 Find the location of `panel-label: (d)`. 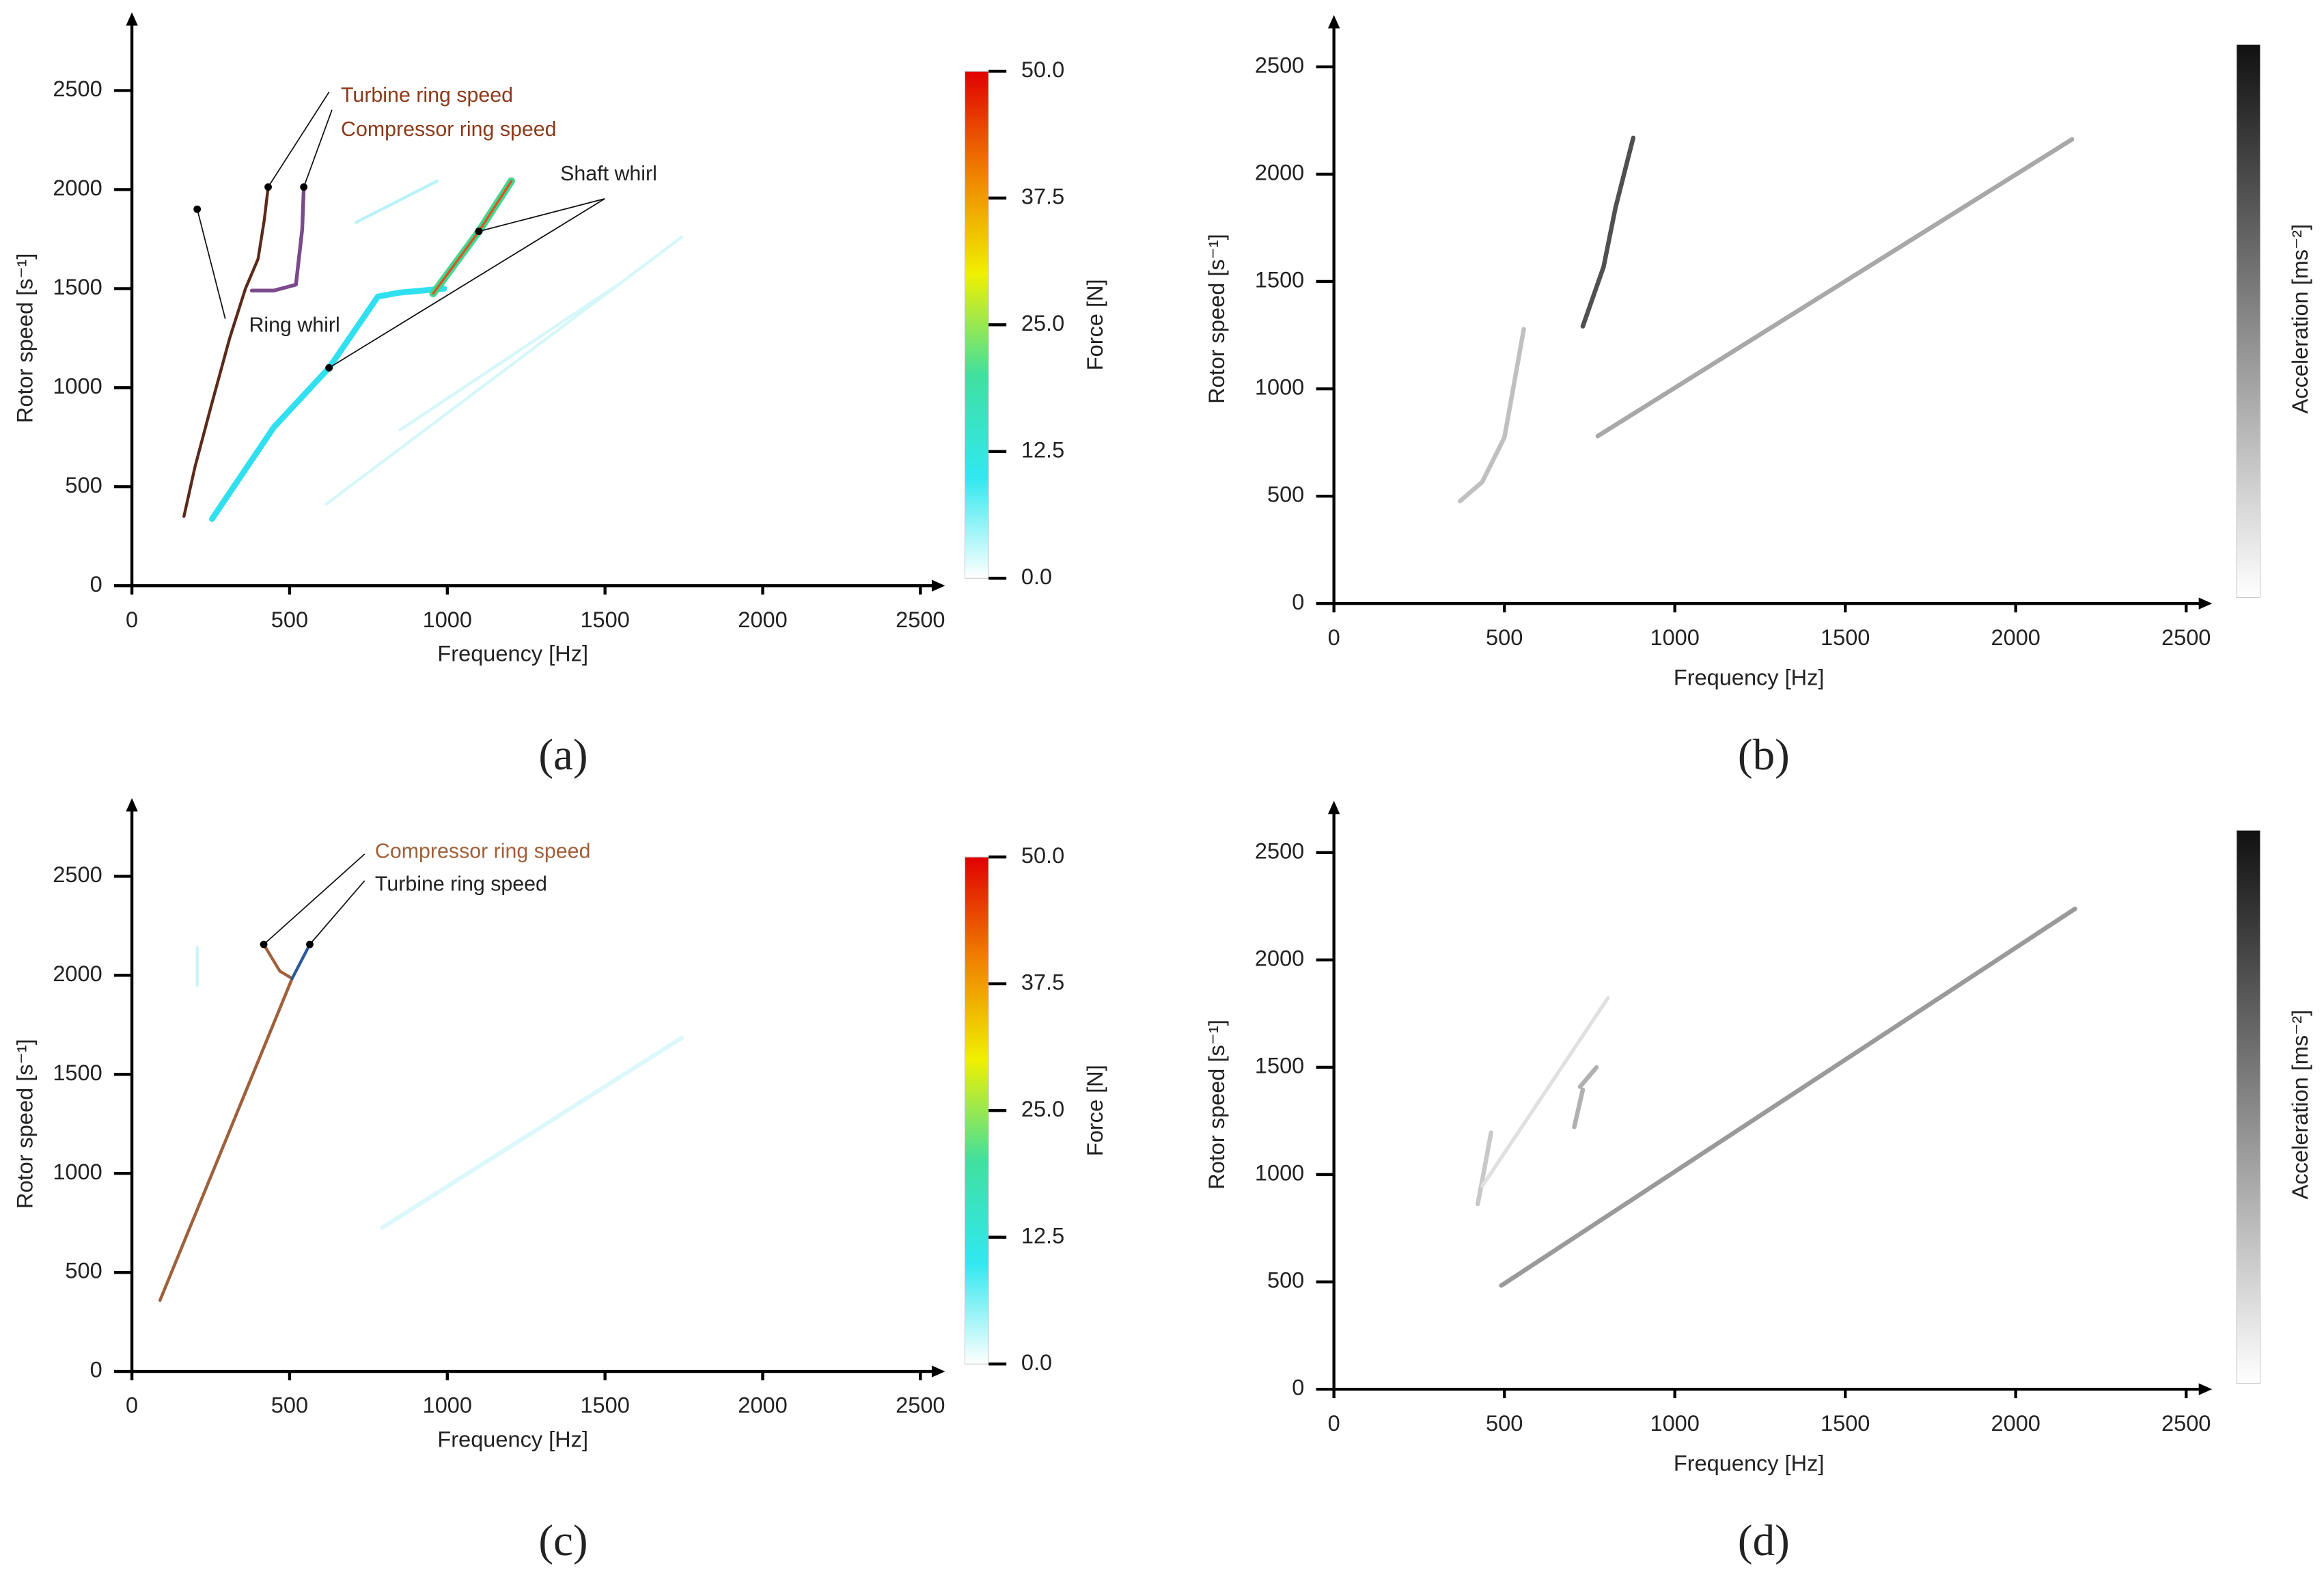

panel-label: (d) is located at coordinates (1764, 1541).